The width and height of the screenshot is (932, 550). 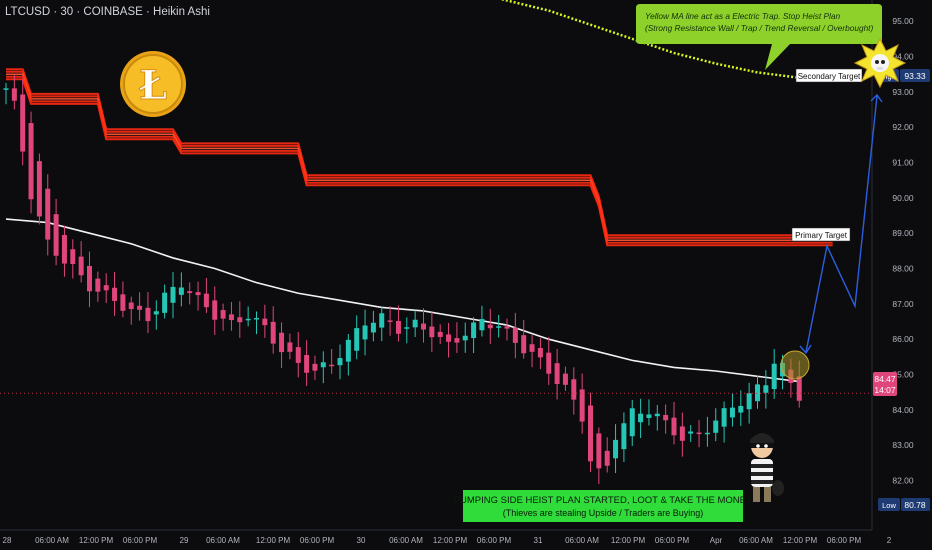 I want to click on time-tick-label: 30, so click(x=361, y=540).